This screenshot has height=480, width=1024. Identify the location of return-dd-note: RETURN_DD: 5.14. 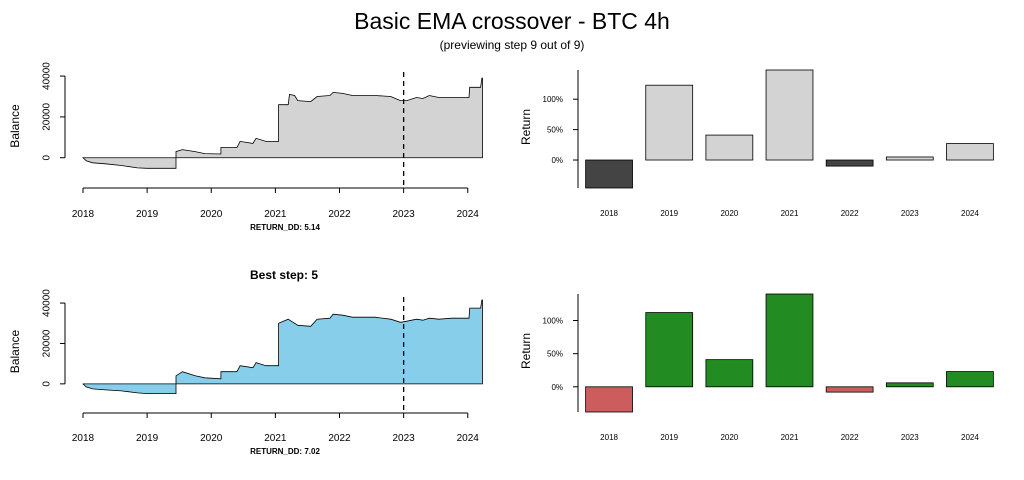
(285, 227).